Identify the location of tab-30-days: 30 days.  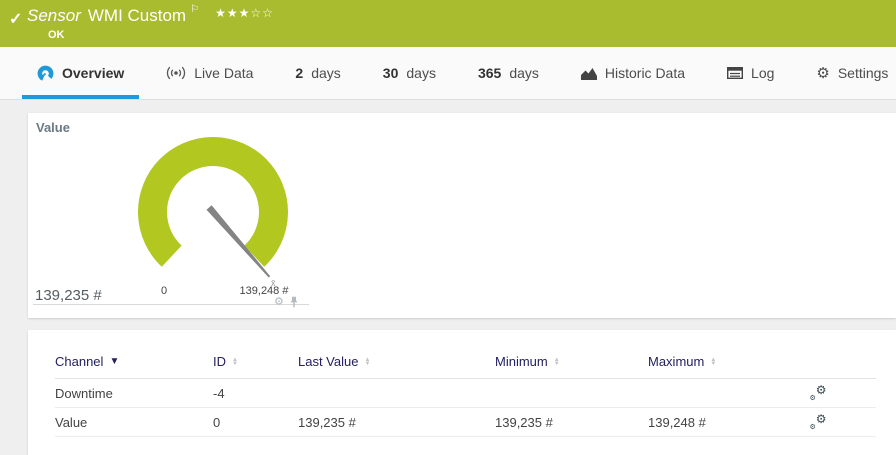
(409, 73).